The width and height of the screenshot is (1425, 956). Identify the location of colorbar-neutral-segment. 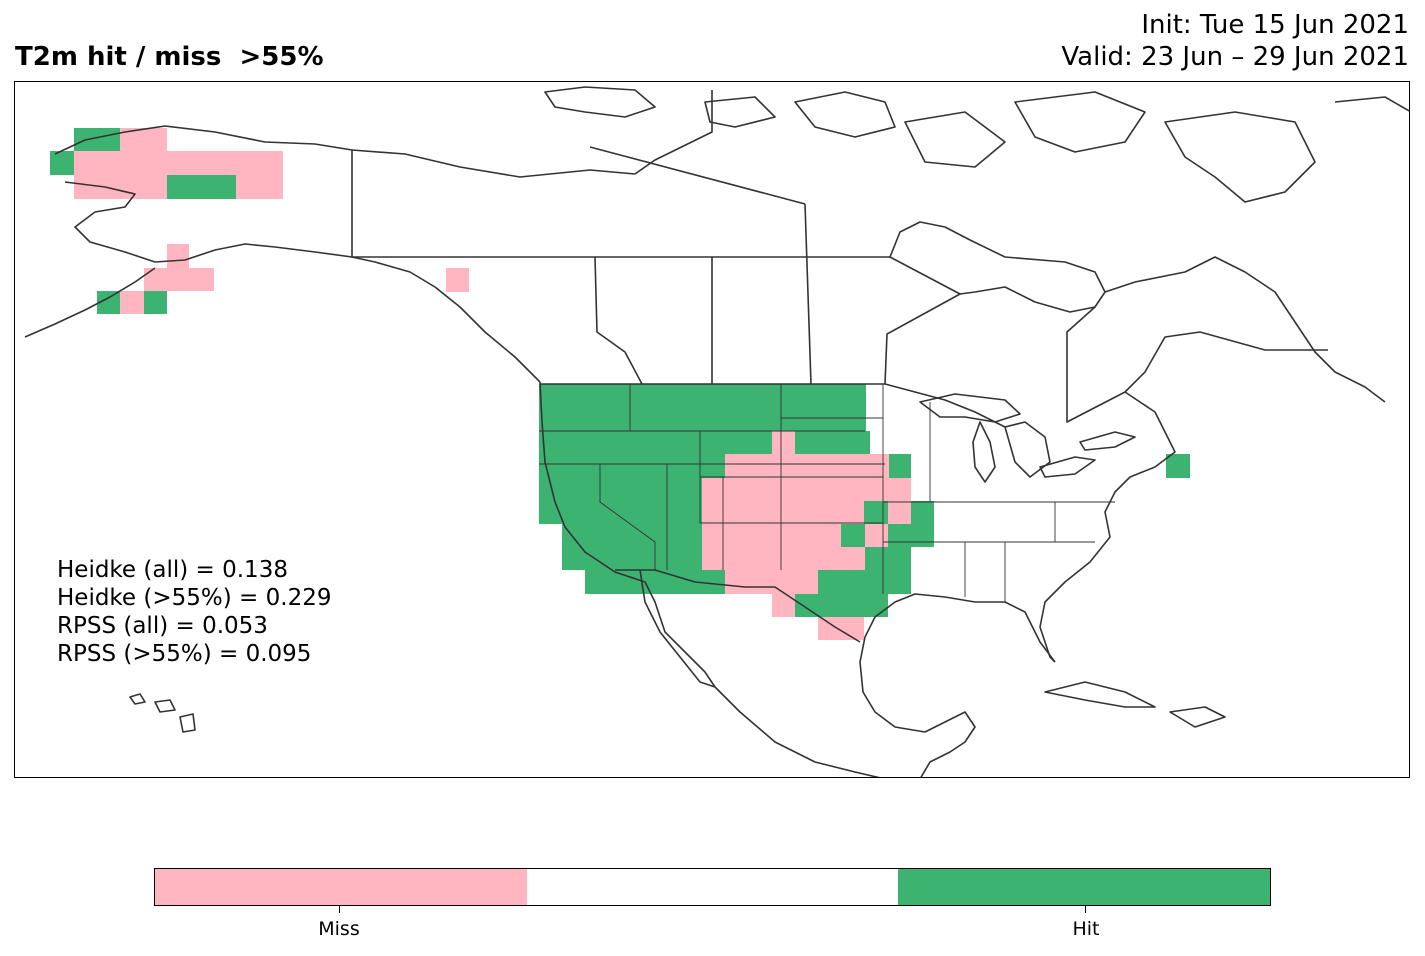
(712, 887).